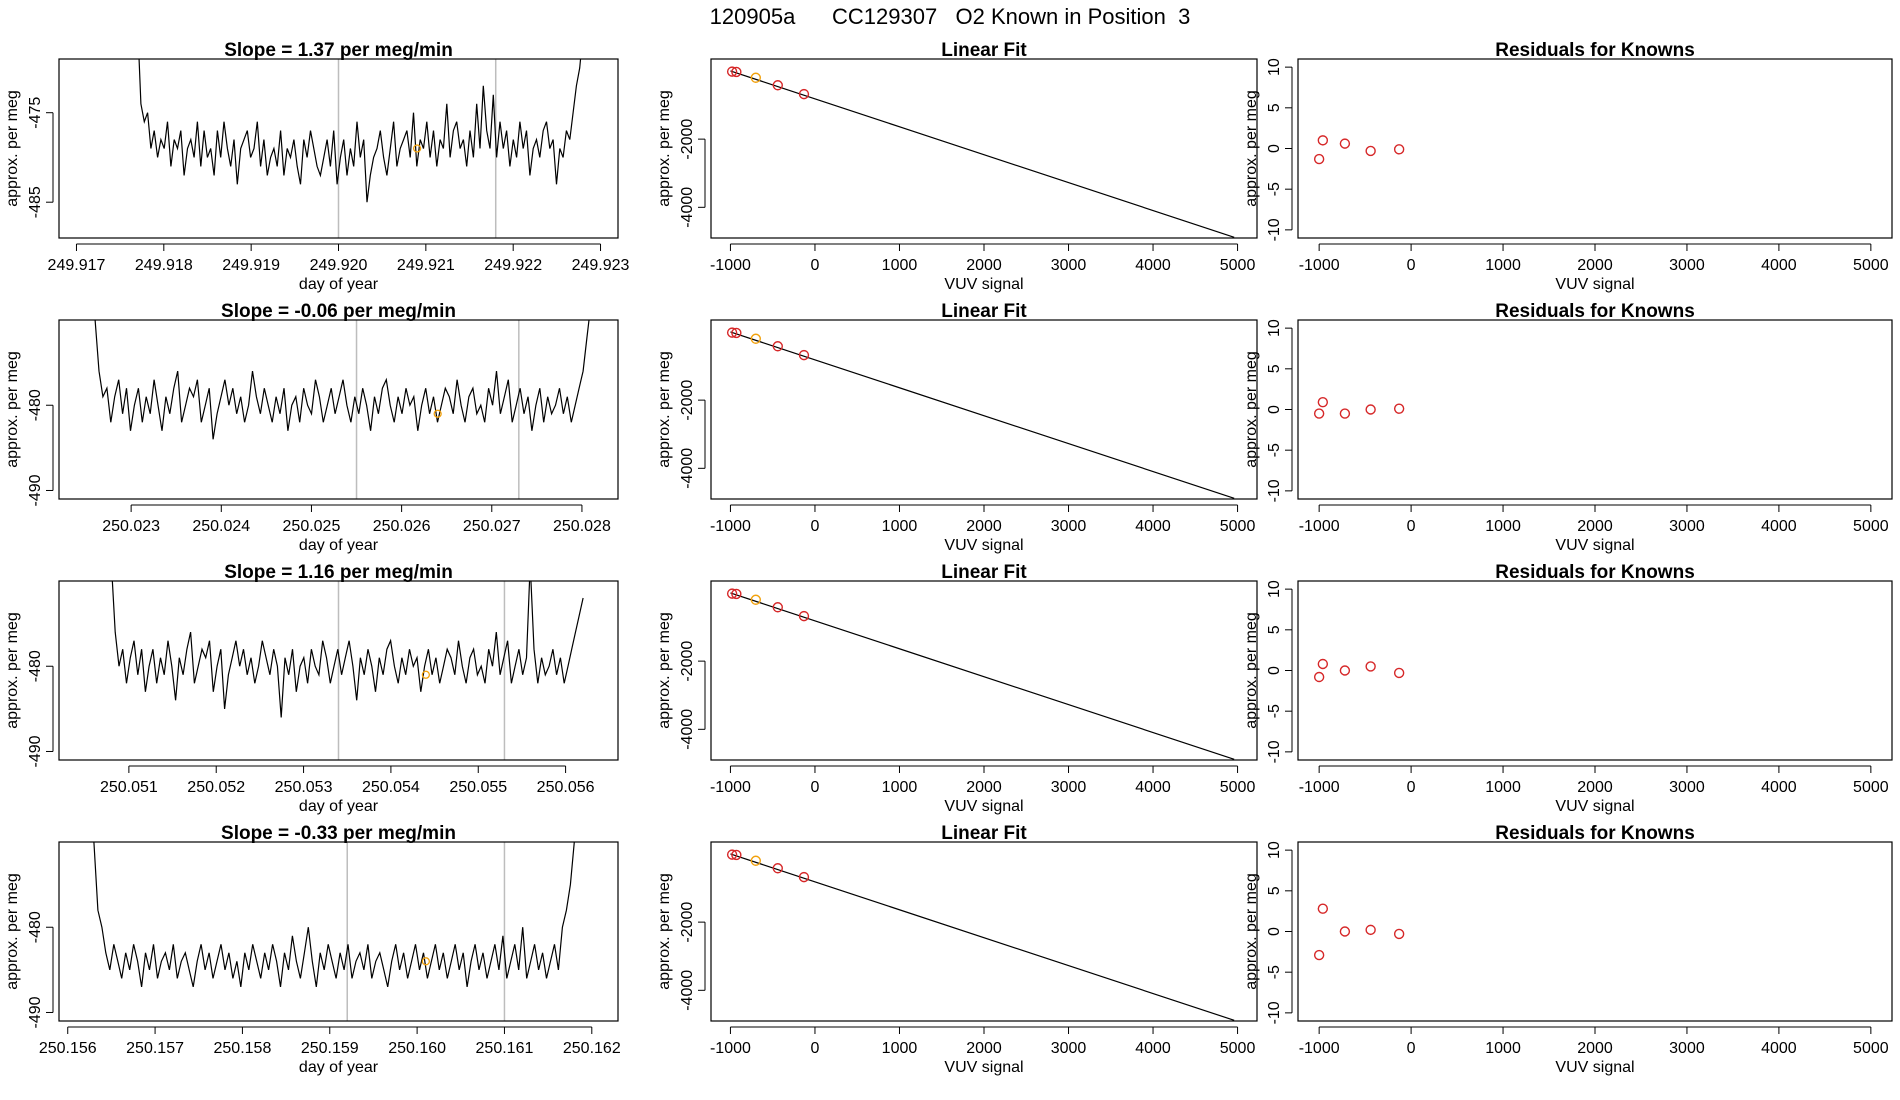  I want to click on x-tick-label: 250.053, so click(304, 787).